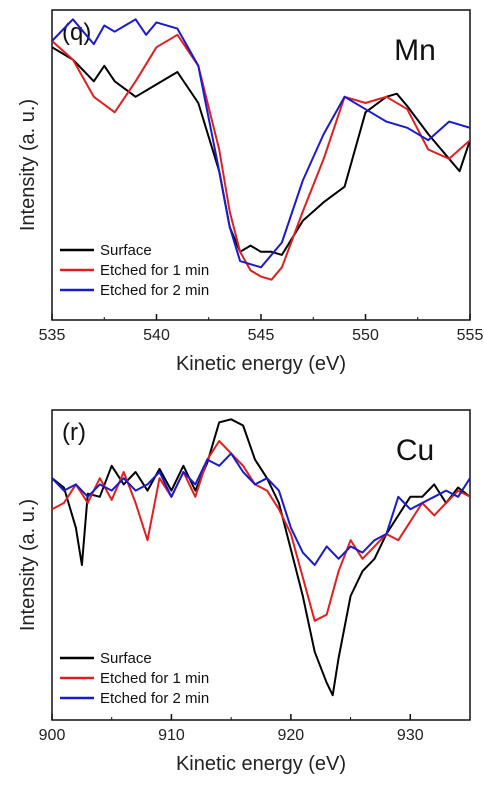 The image size is (484, 791). Describe the element at coordinates (28, 165) in the screenshot. I see `chart-0-y-axis-label: Intensity (a. u.)` at that location.